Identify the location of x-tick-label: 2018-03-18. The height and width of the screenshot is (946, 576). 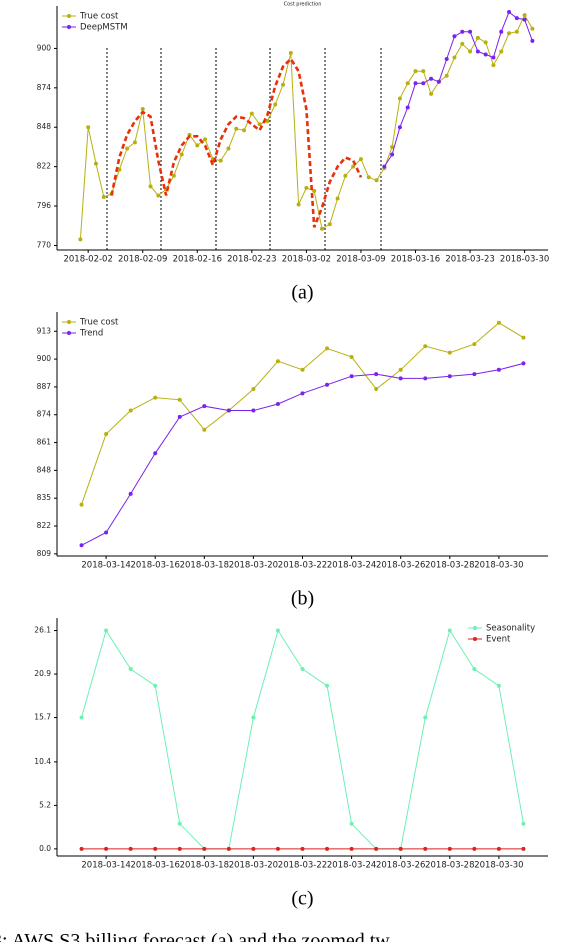
(204, 566).